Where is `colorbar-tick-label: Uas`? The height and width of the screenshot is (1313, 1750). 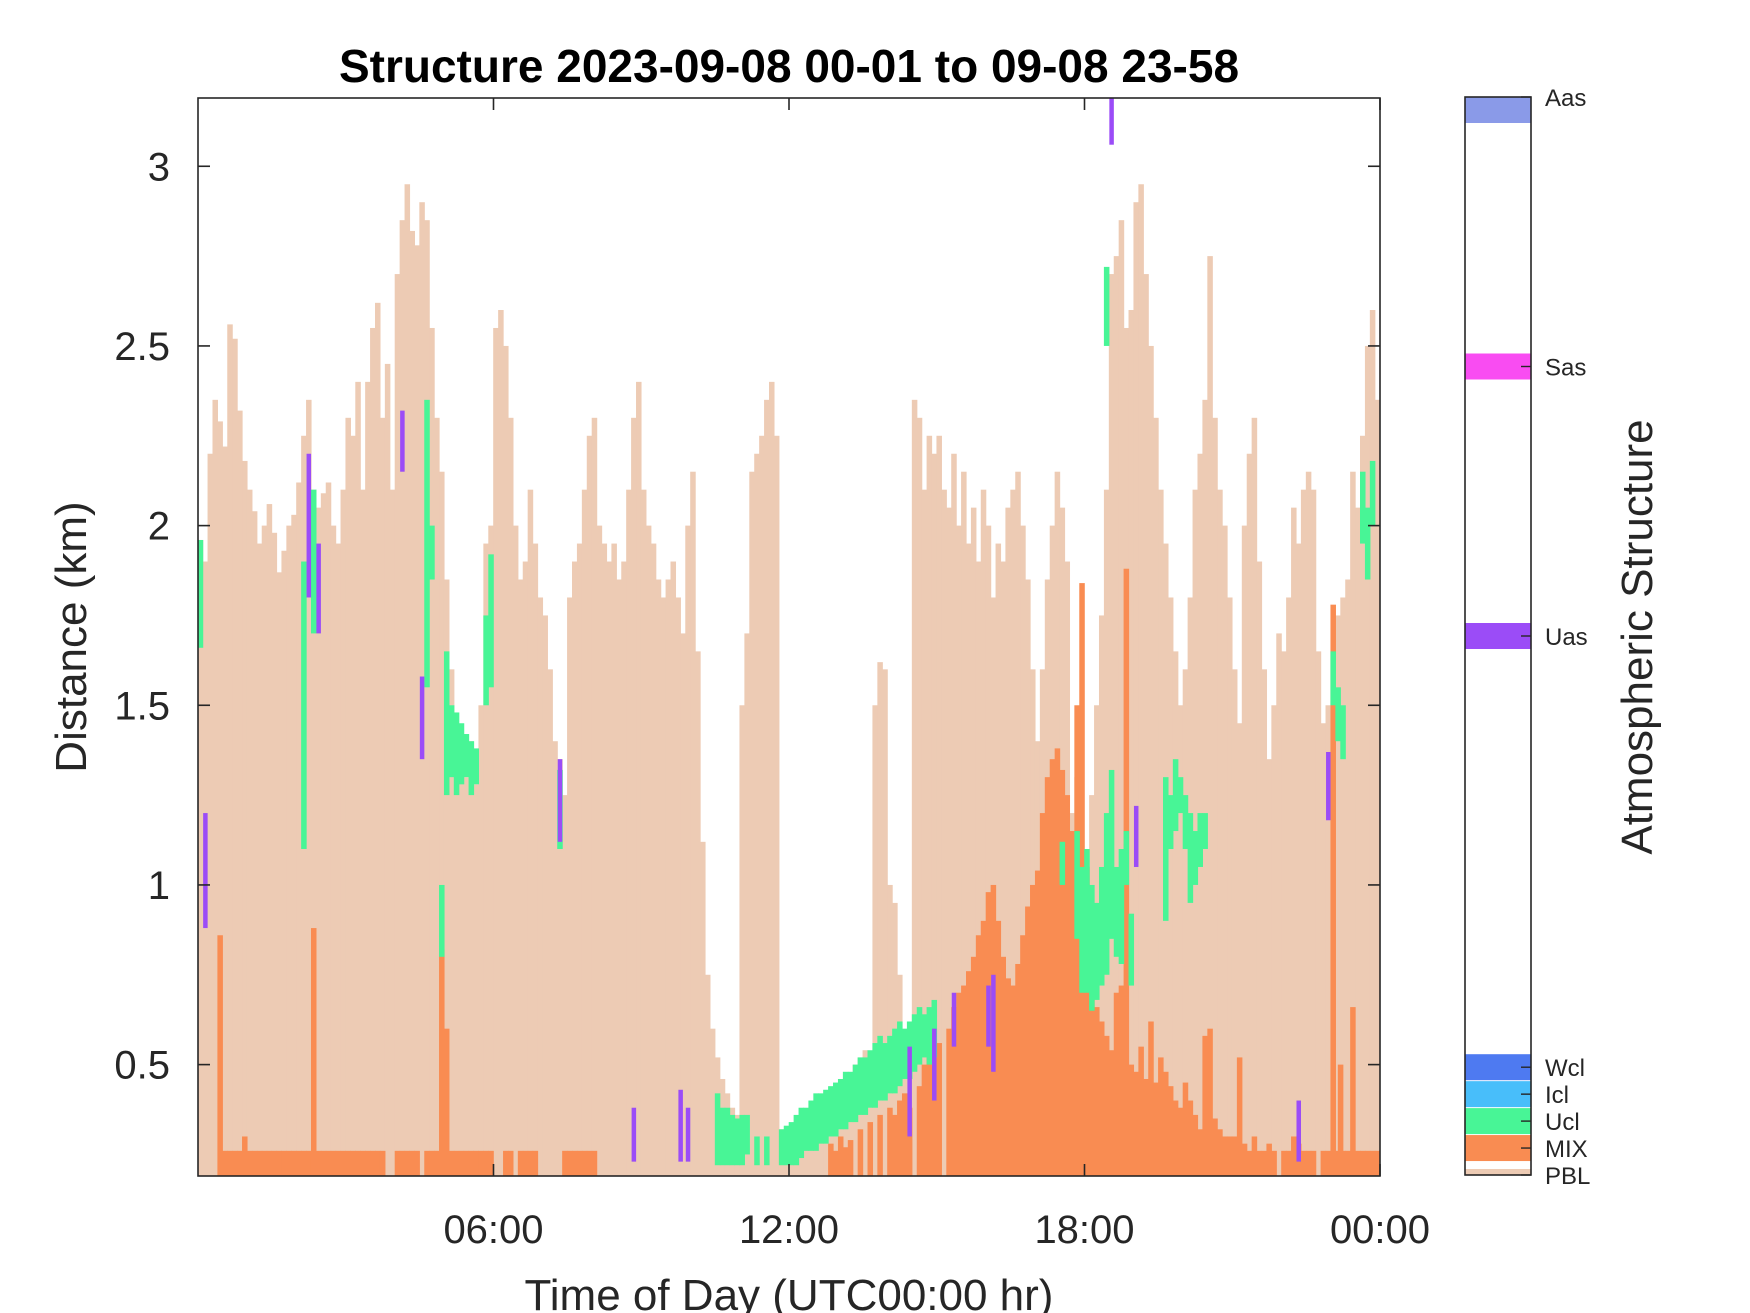 colorbar-tick-label: Uas is located at coordinates (1566, 637).